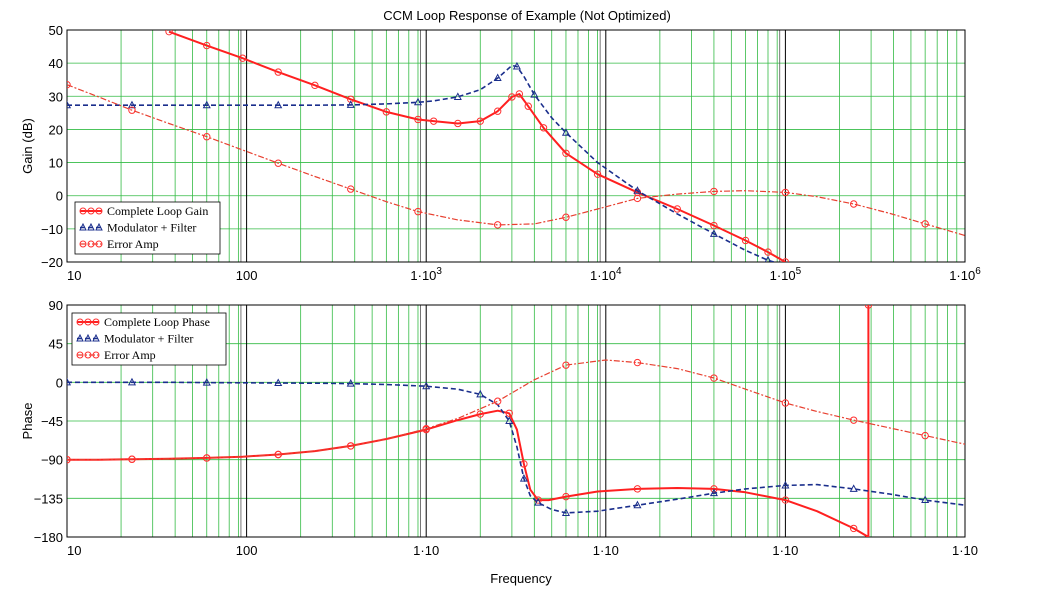 The height and width of the screenshot is (600, 1046). What do you see at coordinates (157, 211) in the screenshot?
I see `legend-label: Complete Loop Gain` at bounding box center [157, 211].